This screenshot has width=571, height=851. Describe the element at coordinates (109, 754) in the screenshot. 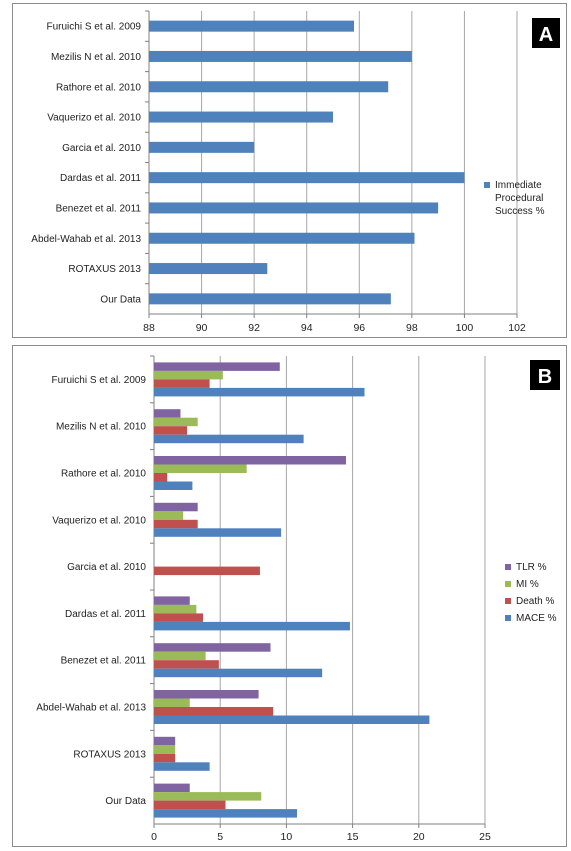

I see `category-label-b-rotaxus-2013: ROTAXUS 2013` at that location.